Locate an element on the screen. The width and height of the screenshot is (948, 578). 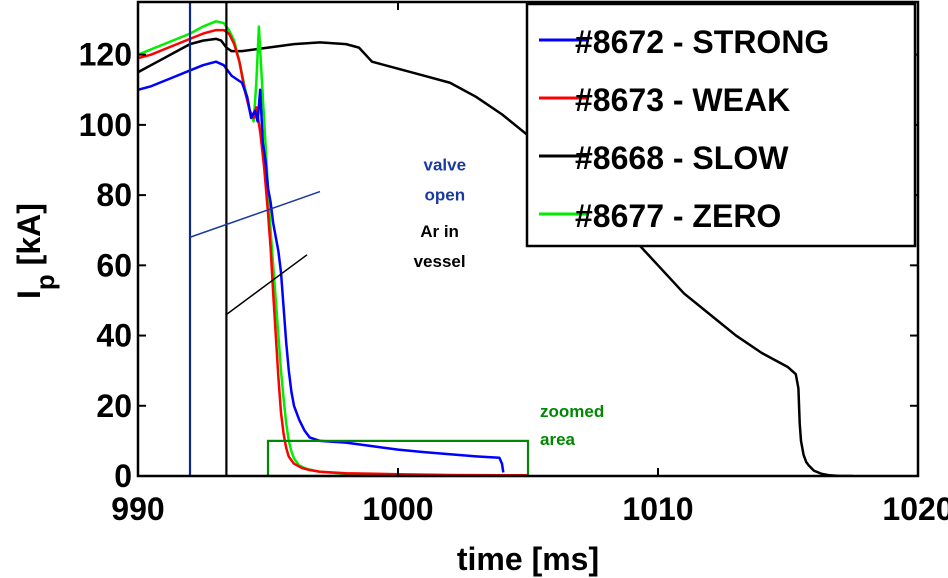
y-axis-label-sub: p is located at coordinates (45, 282).